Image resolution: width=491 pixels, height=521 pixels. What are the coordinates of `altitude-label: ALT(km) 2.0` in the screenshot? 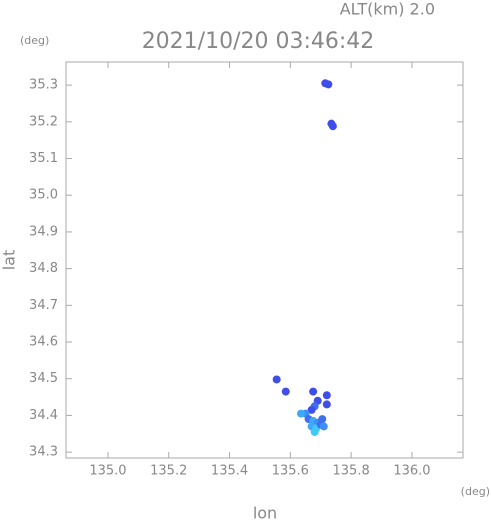 It's located at (387, 9).